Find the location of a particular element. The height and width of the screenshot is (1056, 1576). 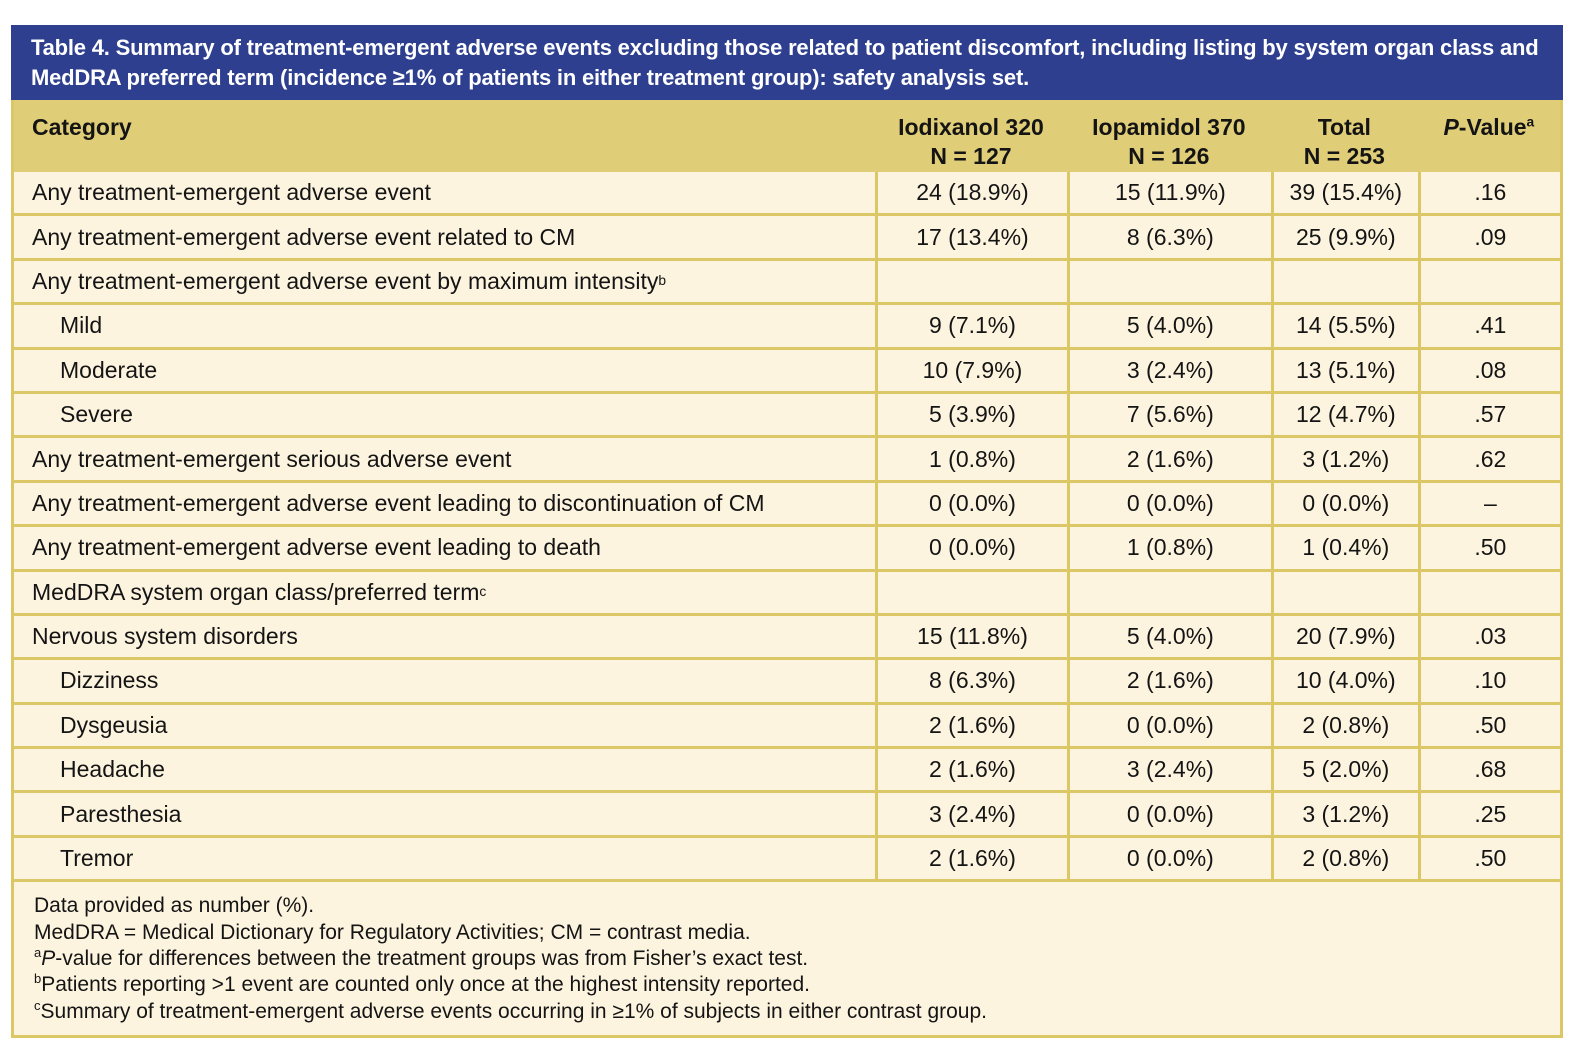

column-header-total-name: Total is located at coordinates (1344, 127).